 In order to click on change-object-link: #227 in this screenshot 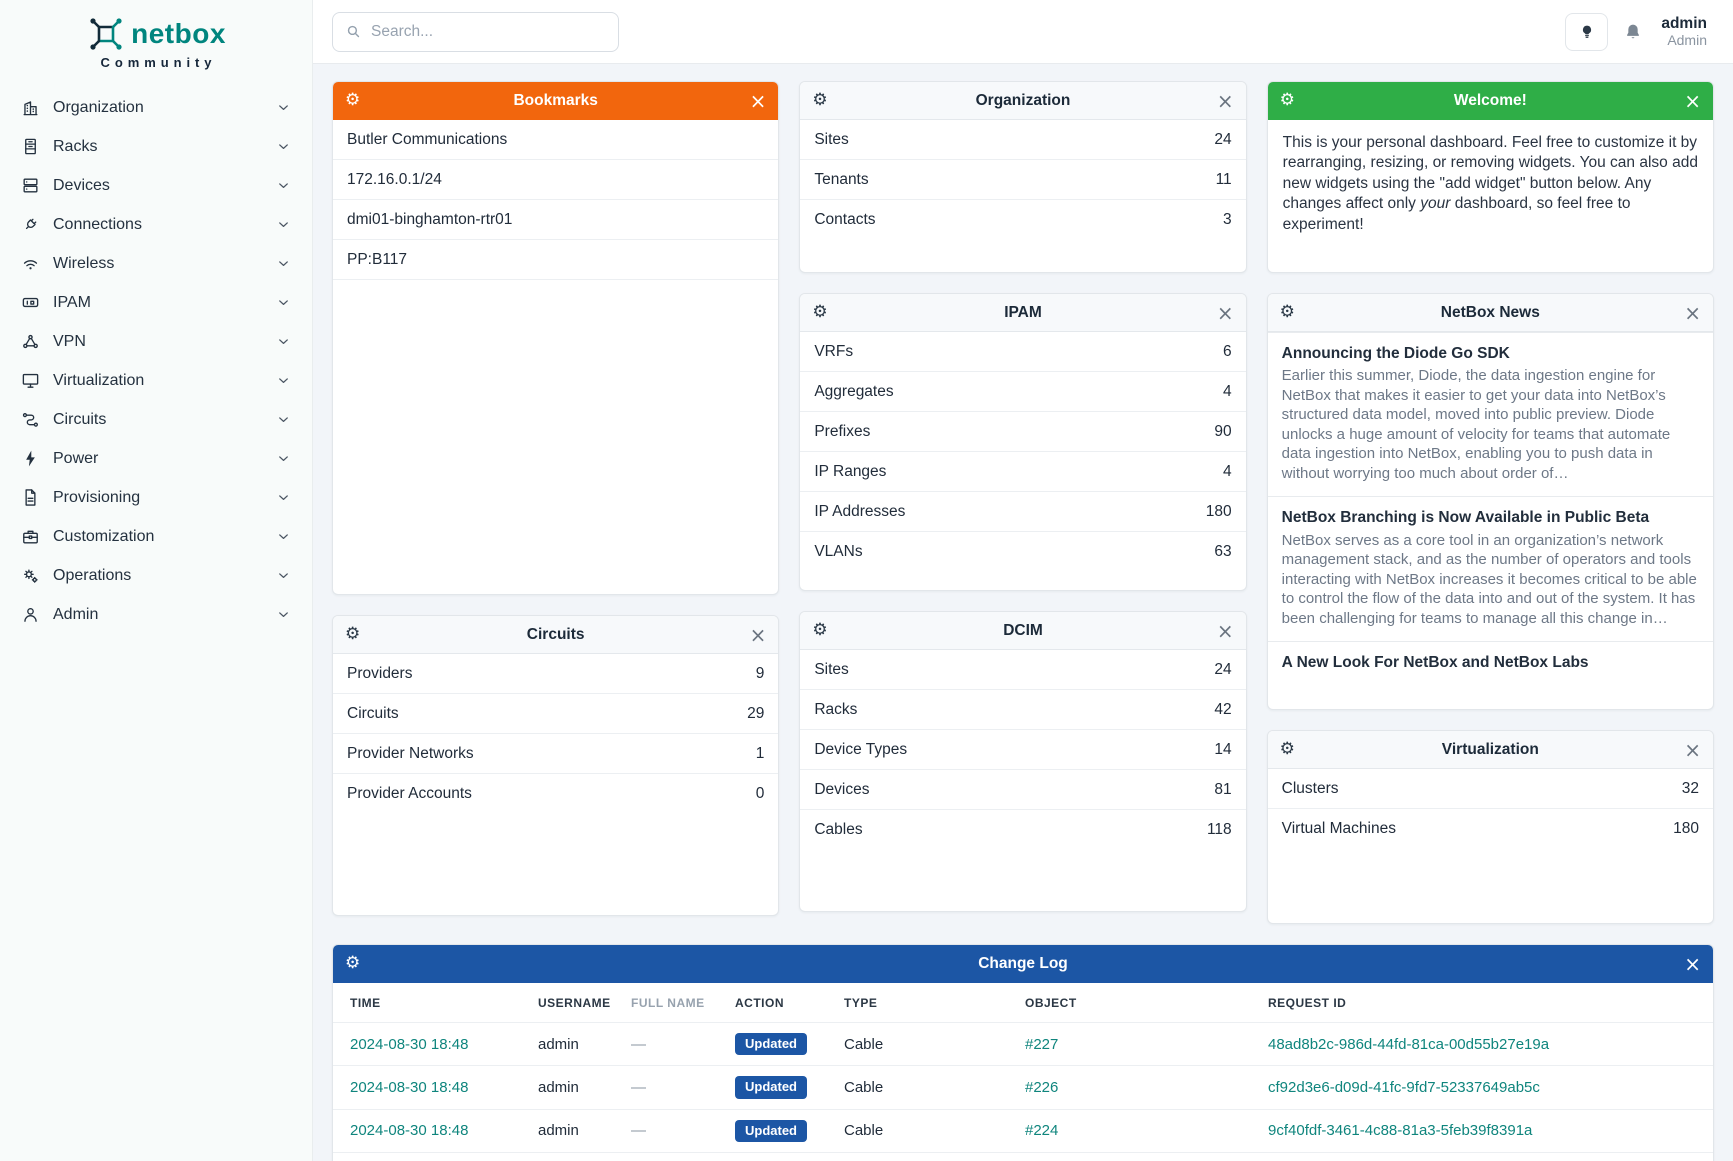, I will do `click(1129, 1043)`.